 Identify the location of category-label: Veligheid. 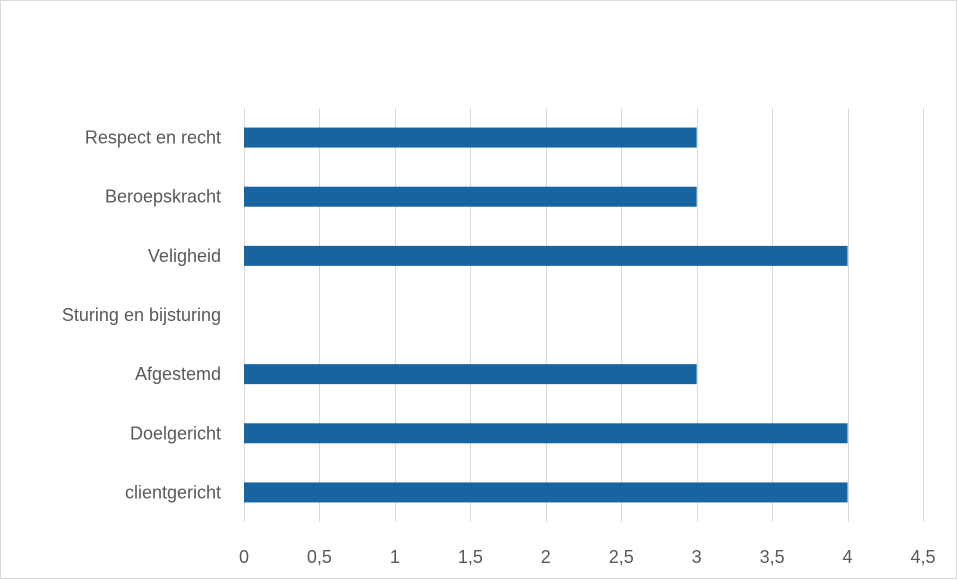
(184, 256).